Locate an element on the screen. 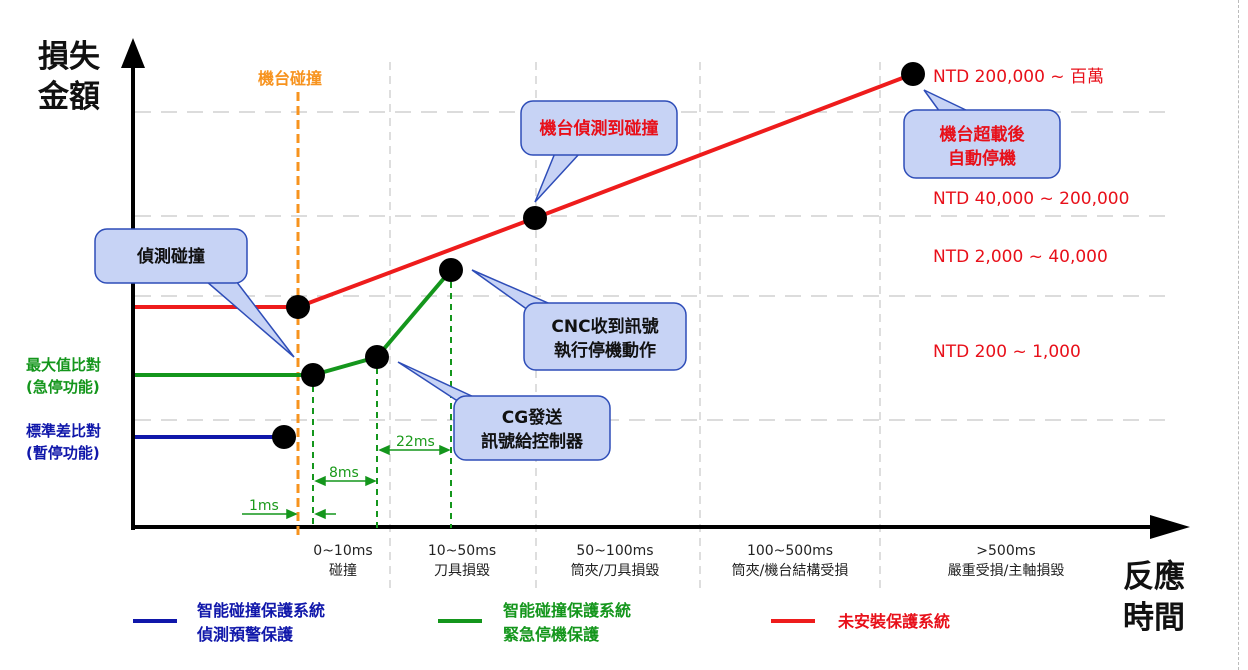 The height and width of the screenshot is (670, 1248). callout-overload: 機台超載後 自動停機 is located at coordinates (982, 134).